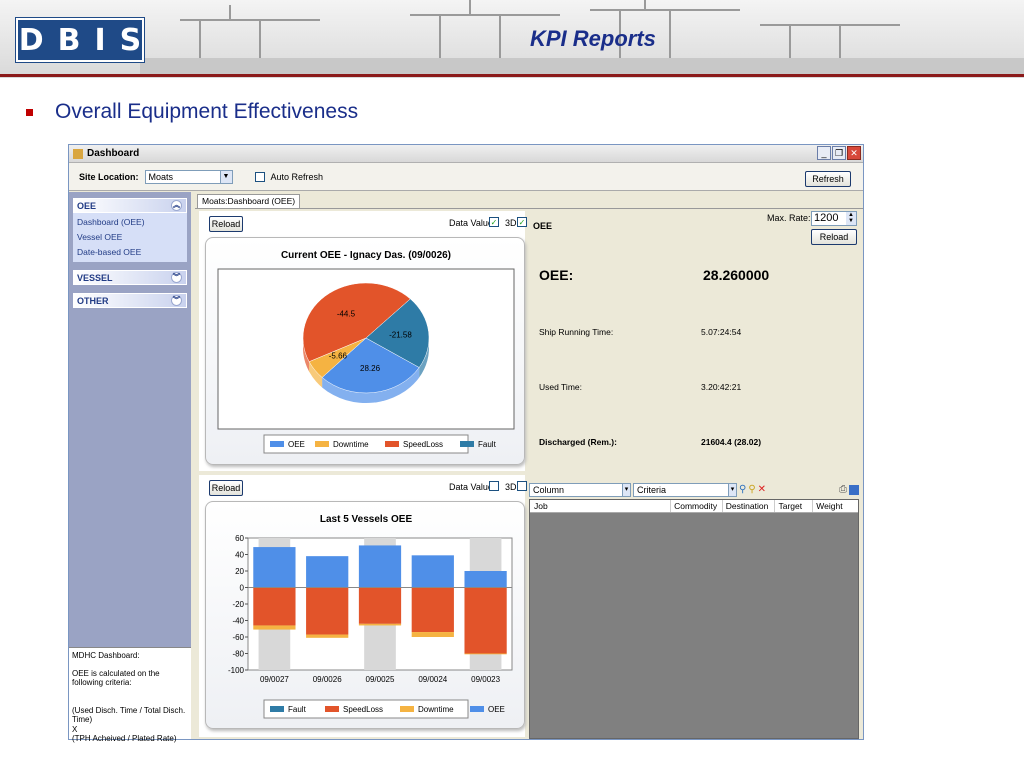 Image resolution: width=1024 pixels, height=768 pixels. Describe the element at coordinates (794, 506) in the screenshot. I see `grid-header-target: Target` at that location.